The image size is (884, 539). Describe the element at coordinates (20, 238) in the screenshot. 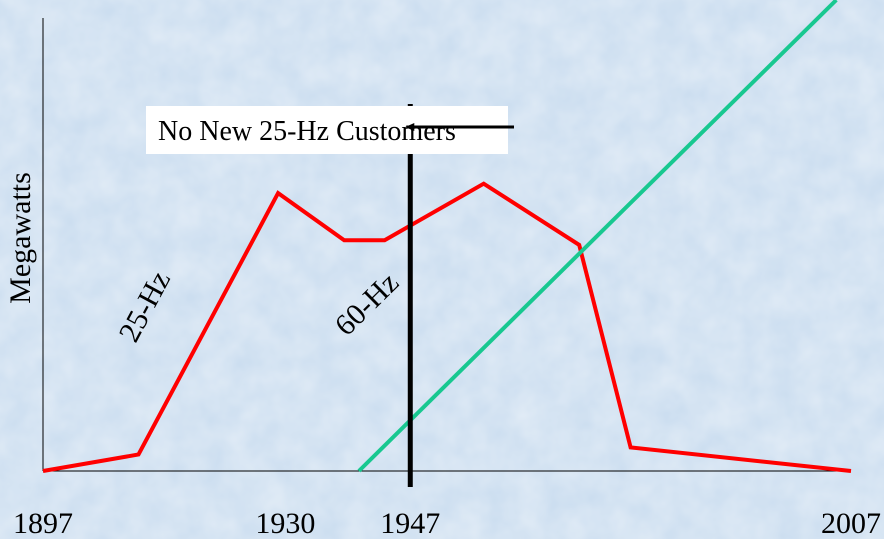

I see `y-axis-label: Megawatts` at that location.